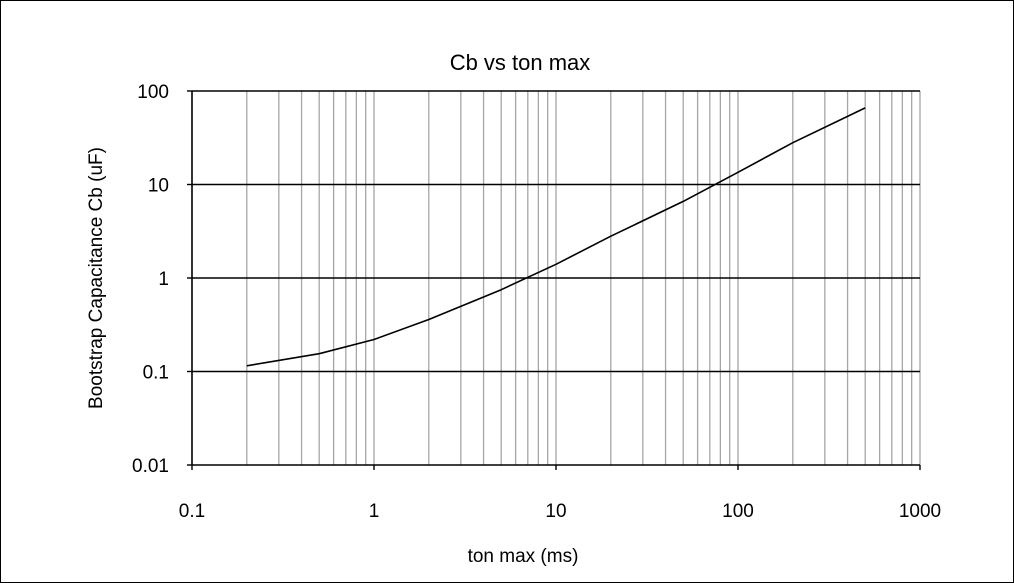 This screenshot has height=583, width=1014. What do you see at coordinates (150, 466) in the screenshot?
I see `y-tick-label: 0.01` at bounding box center [150, 466].